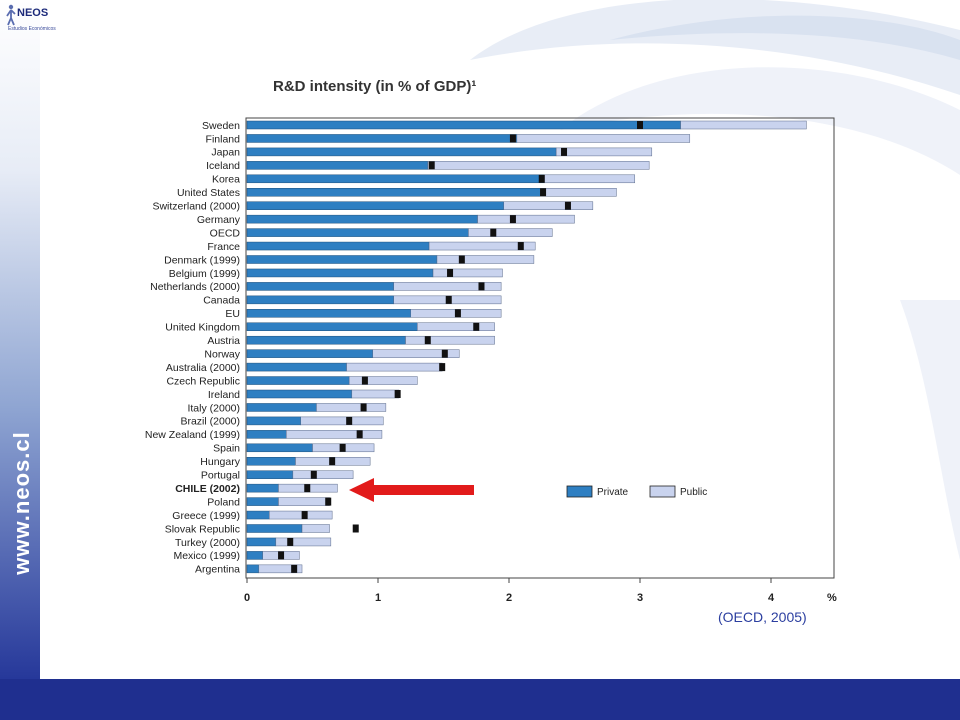 Image resolution: width=960 pixels, height=720 pixels. What do you see at coordinates (320, 300) in the screenshot?
I see `bar-private-canada` at bounding box center [320, 300].